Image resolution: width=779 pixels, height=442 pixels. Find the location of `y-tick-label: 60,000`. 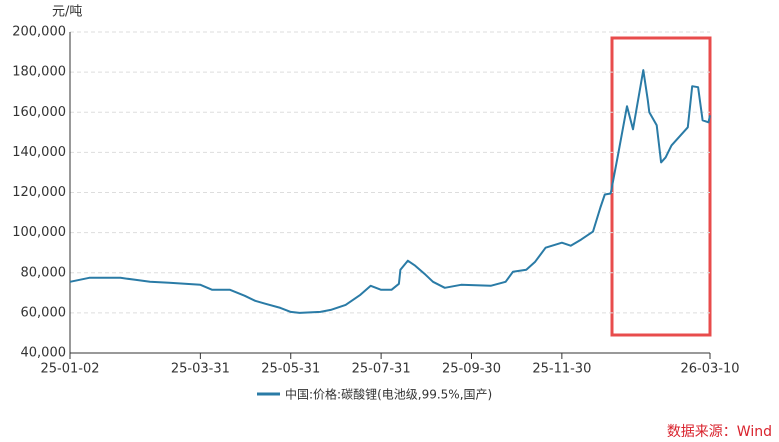

y-tick-label: 60,000 is located at coordinates (44, 312).